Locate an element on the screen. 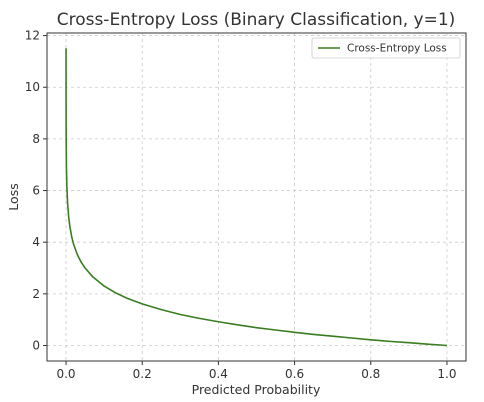  x-tick-label: 1.0 is located at coordinates (446, 374).